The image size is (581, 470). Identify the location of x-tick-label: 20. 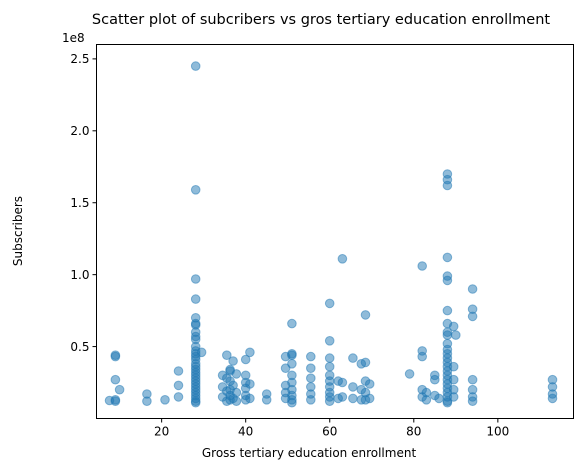
(161, 432).